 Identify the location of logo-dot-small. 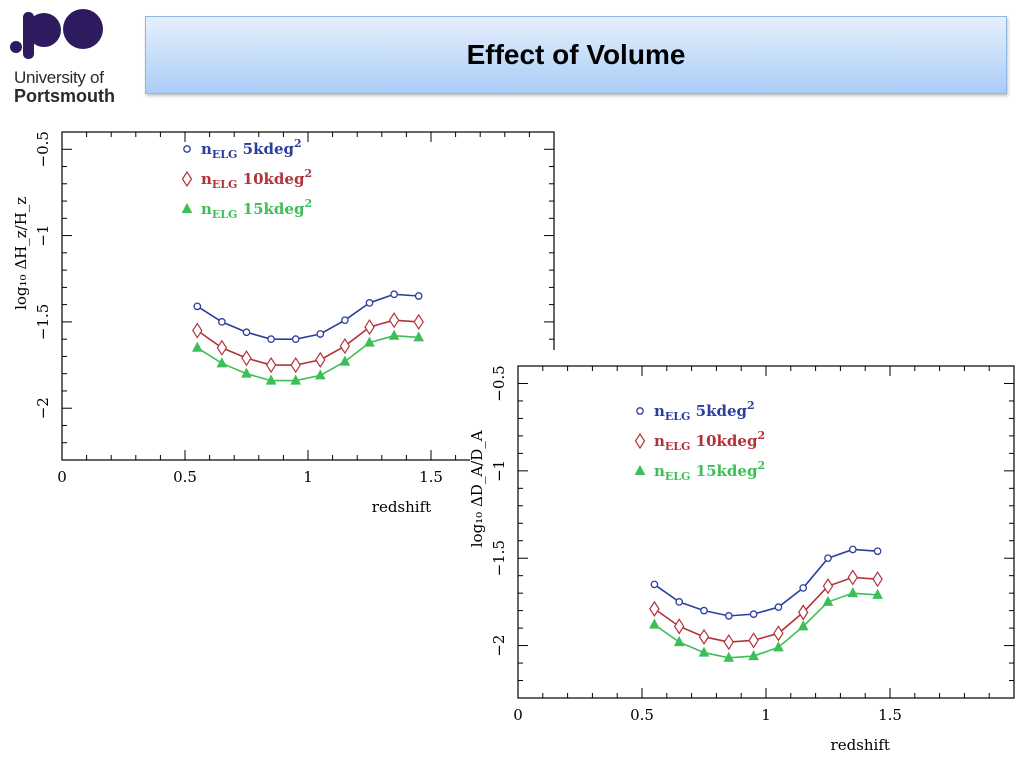
(16, 47).